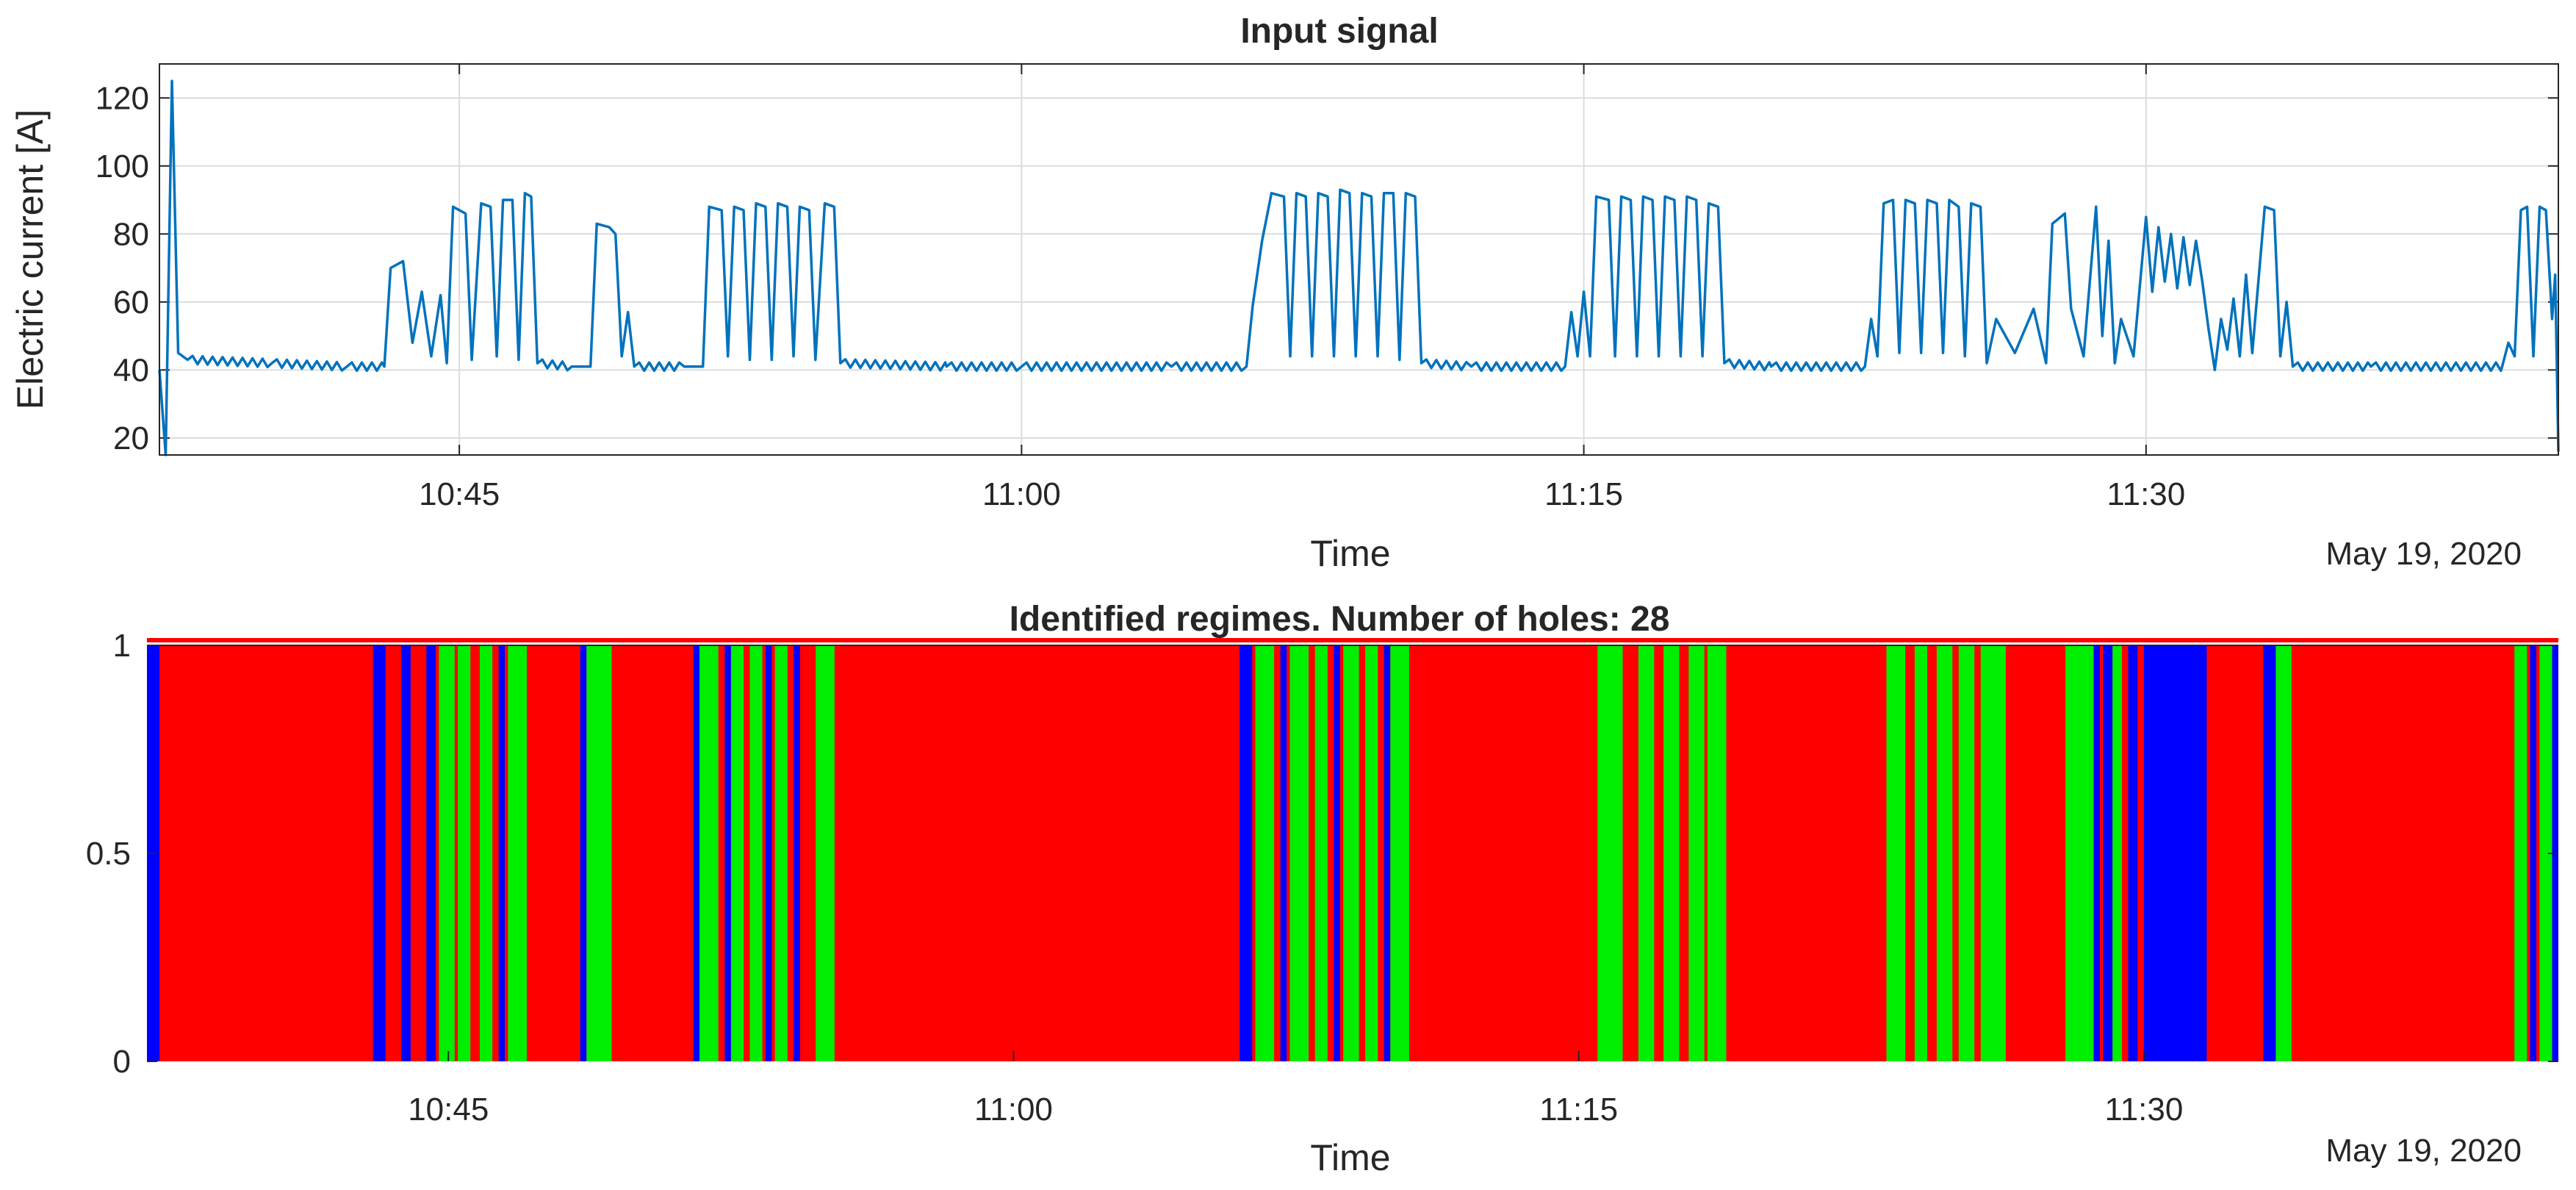  I want to click on y-tick-label: 0, so click(122, 1062).